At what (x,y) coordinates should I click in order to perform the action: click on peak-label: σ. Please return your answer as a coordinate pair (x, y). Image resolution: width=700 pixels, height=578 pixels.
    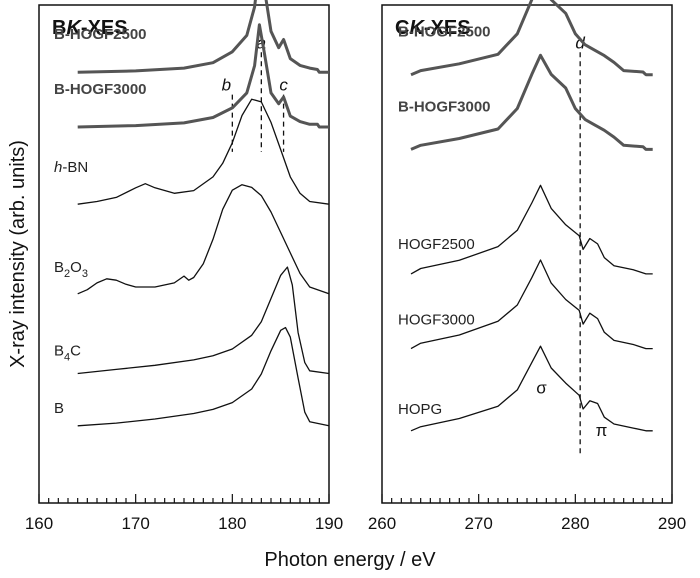
    Looking at the image, I should click on (541, 387).